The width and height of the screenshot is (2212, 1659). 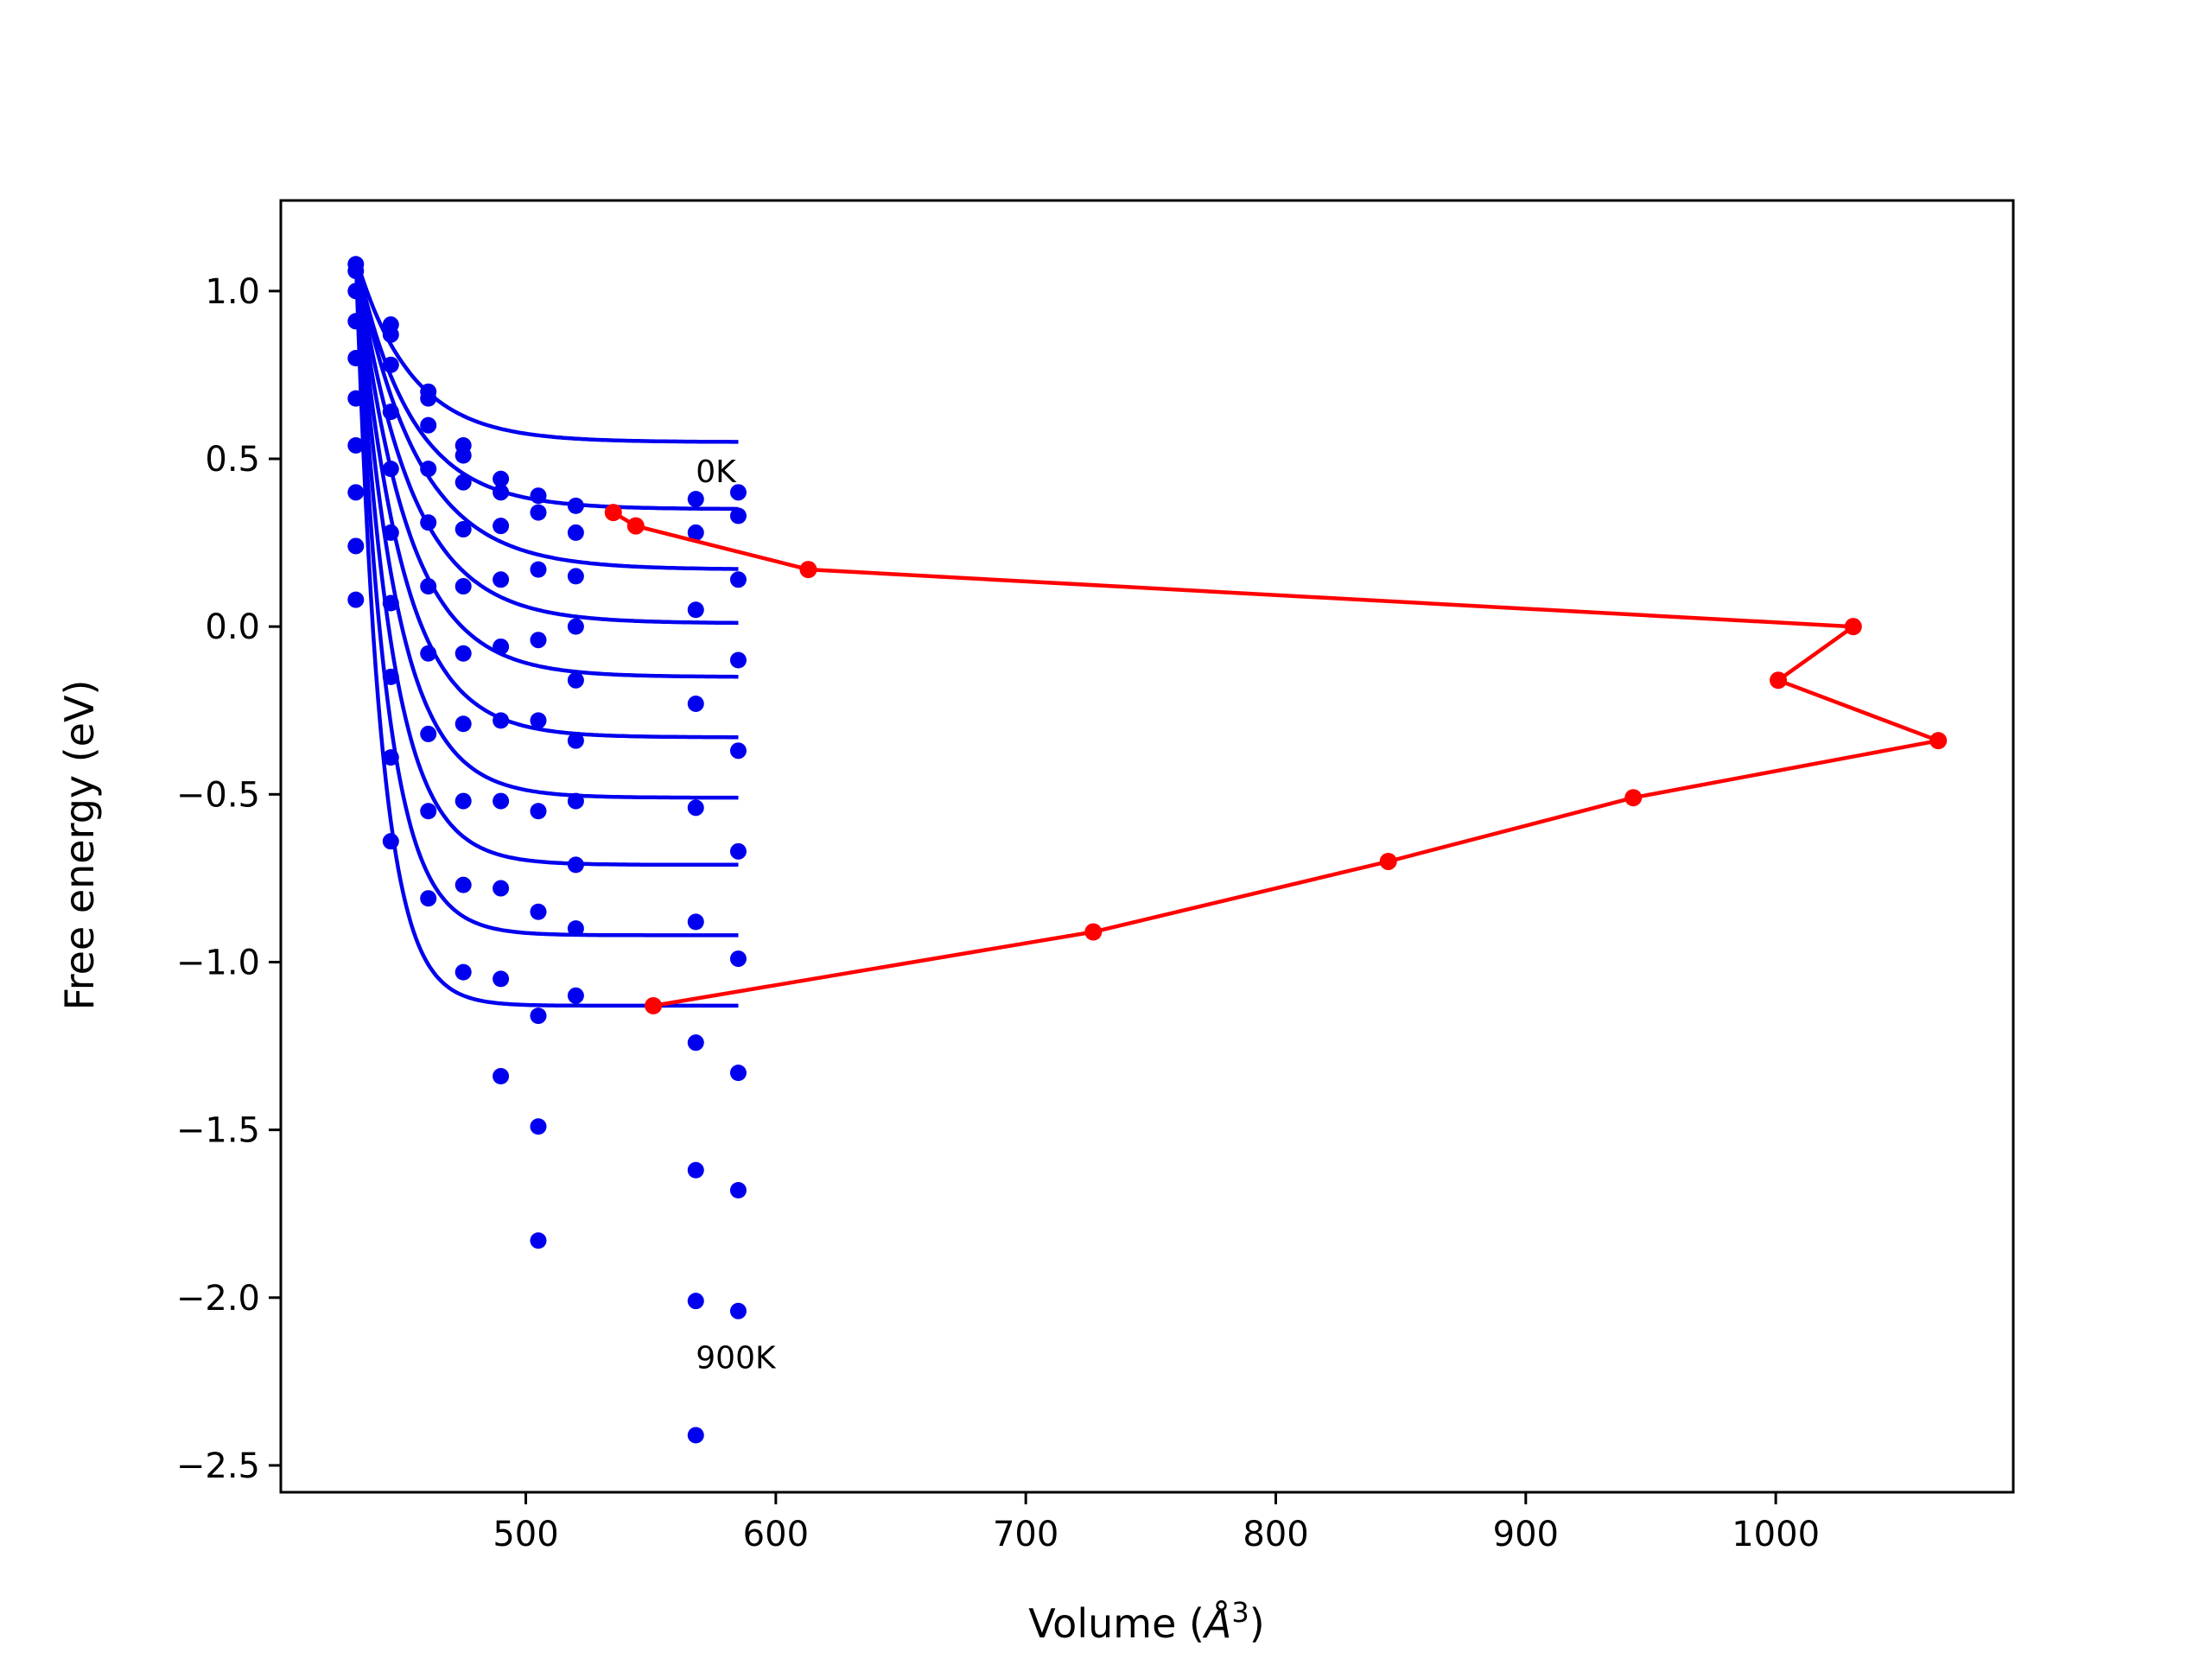 I want to click on x-tick-label: 600, so click(x=776, y=1534).